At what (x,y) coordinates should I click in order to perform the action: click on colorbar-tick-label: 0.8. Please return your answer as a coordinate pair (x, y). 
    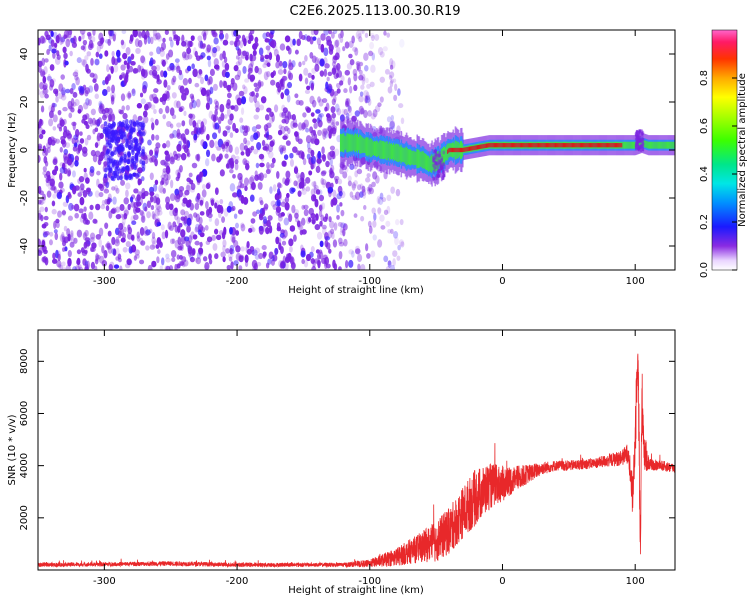
    Looking at the image, I should click on (704, 78).